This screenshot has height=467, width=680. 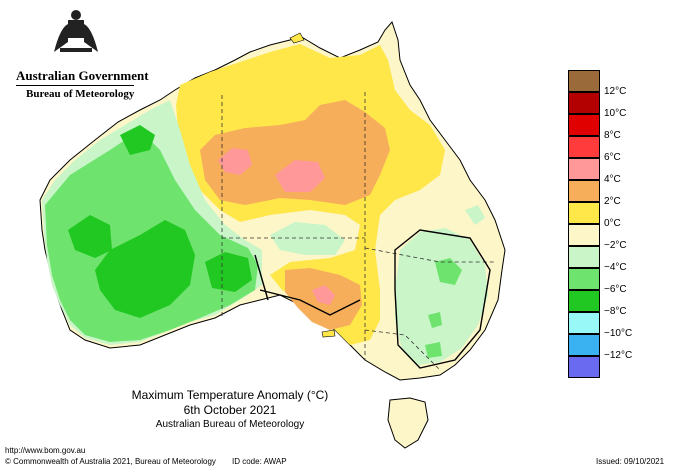 What do you see at coordinates (408, 423) in the screenshot?
I see `tasmania` at bounding box center [408, 423].